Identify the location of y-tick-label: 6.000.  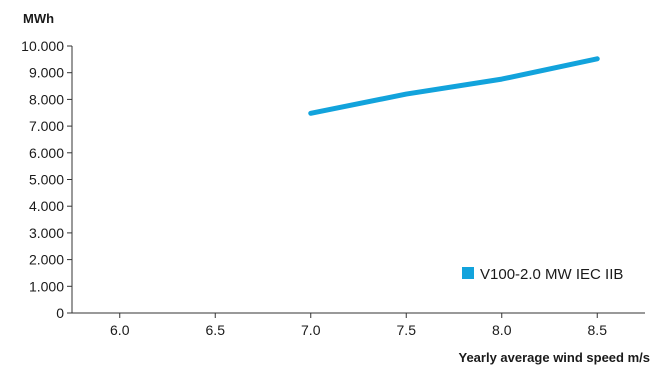
(46, 153).